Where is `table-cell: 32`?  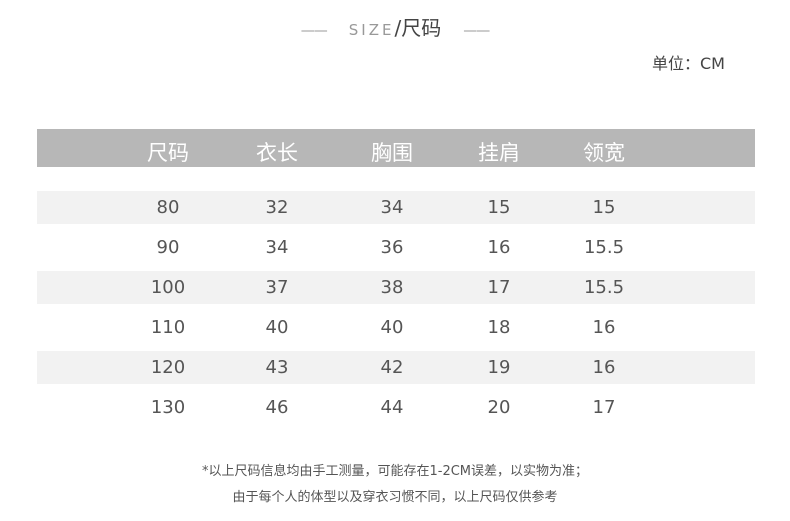 table-cell: 32 is located at coordinates (277, 207).